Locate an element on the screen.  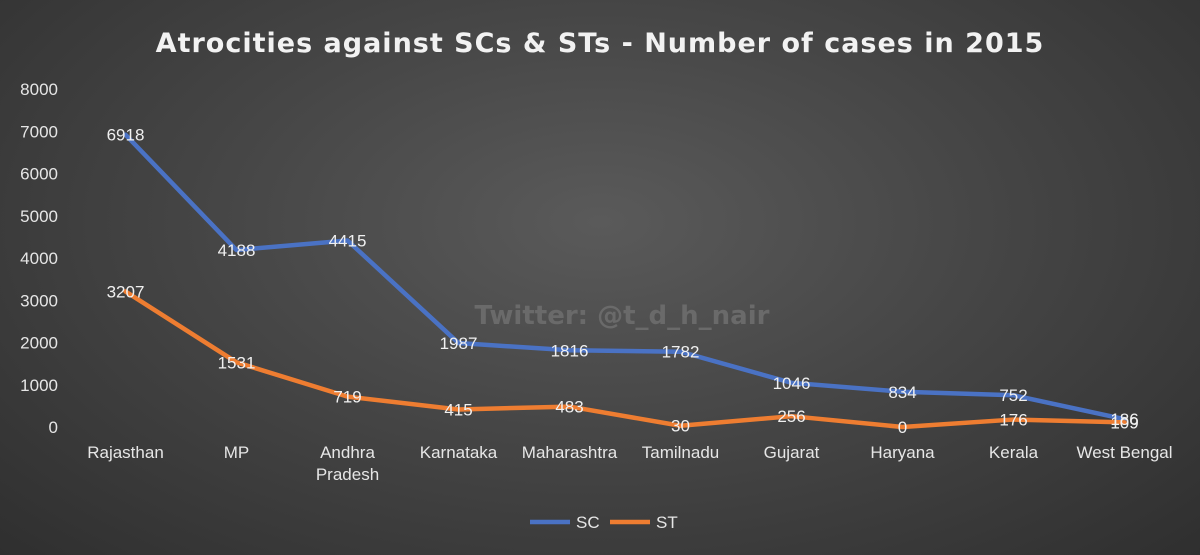
y-tick-label: 3000 is located at coordinates (39, 300).